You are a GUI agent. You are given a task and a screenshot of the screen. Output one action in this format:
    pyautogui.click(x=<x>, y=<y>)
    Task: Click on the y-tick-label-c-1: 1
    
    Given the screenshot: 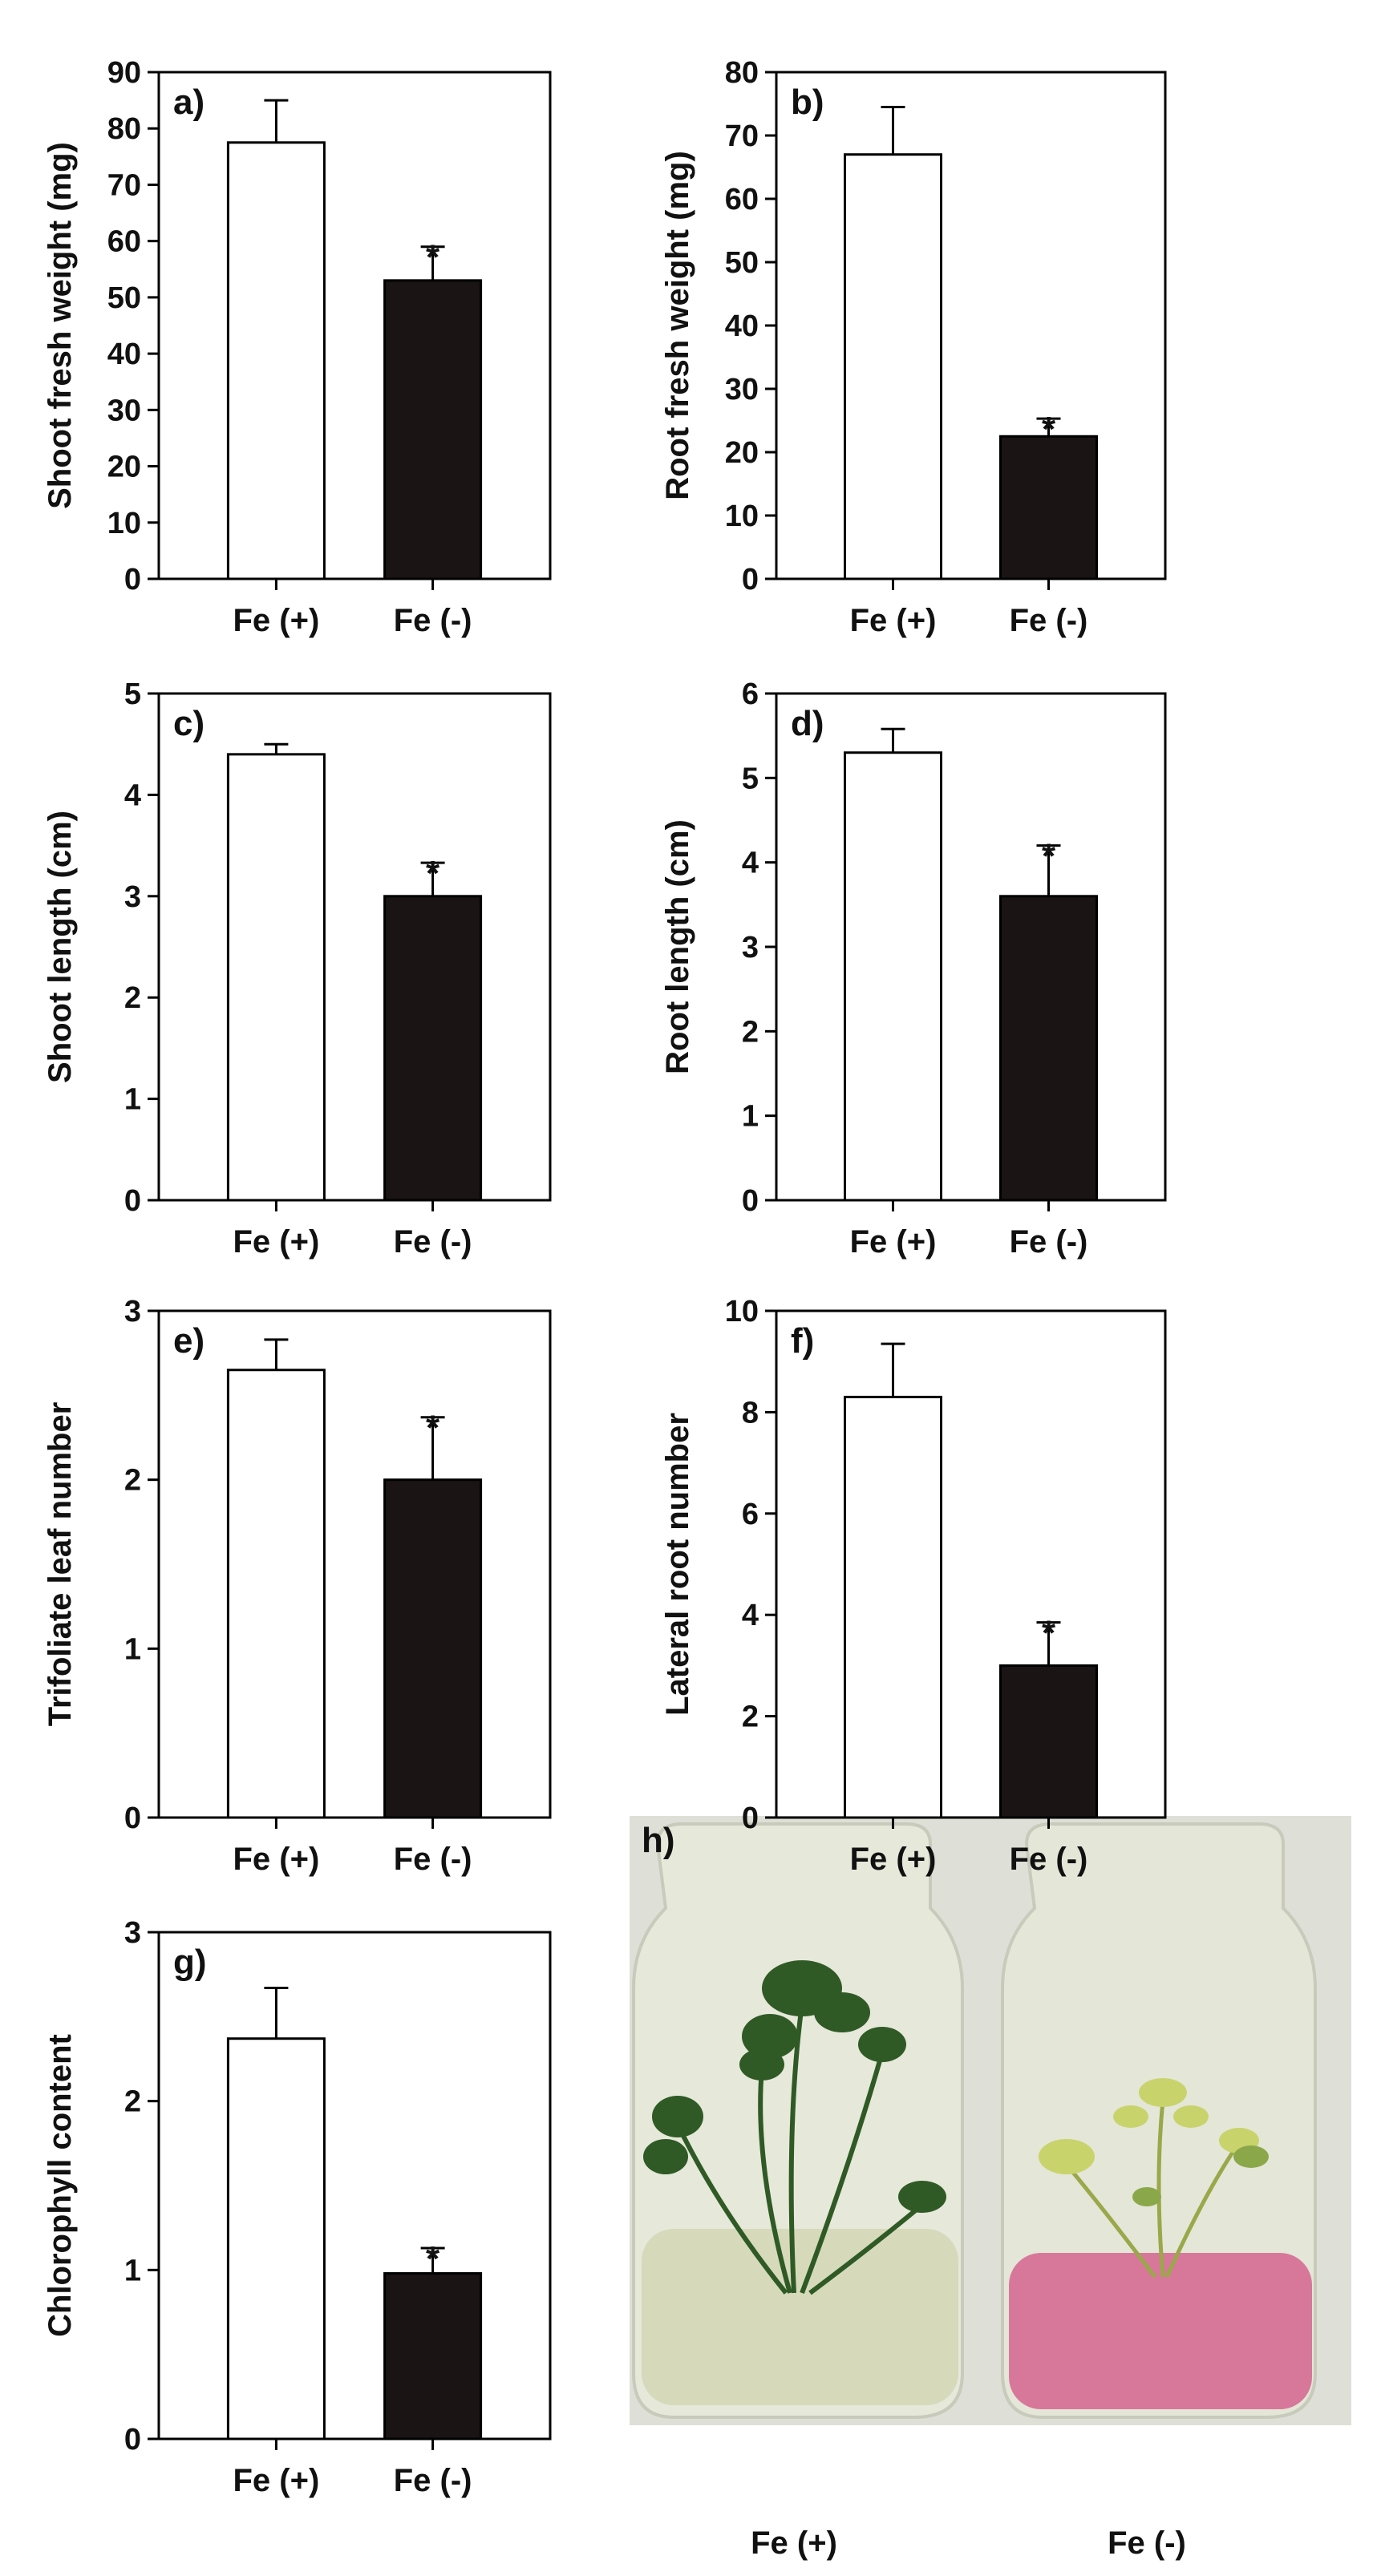 What is the action you would take?
    pyautogui.click(x=132, y=1100)
    